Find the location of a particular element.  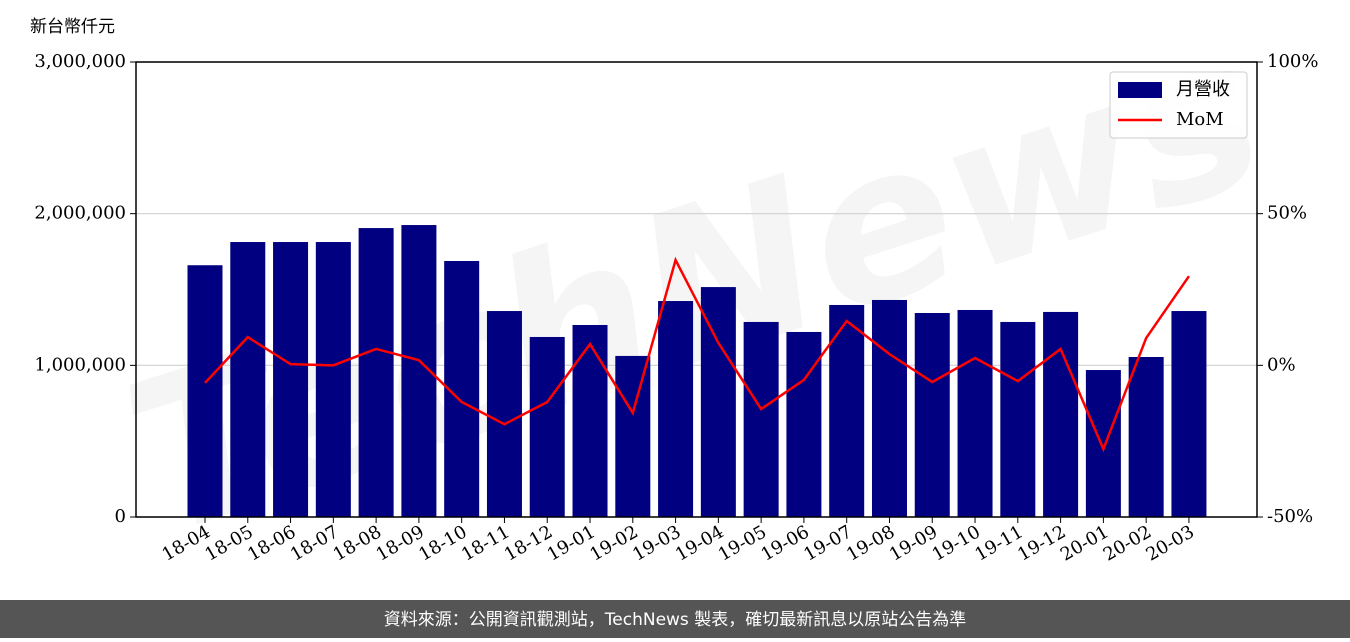

x-tick-label: 19-05 is located at coordinates (742, 543).